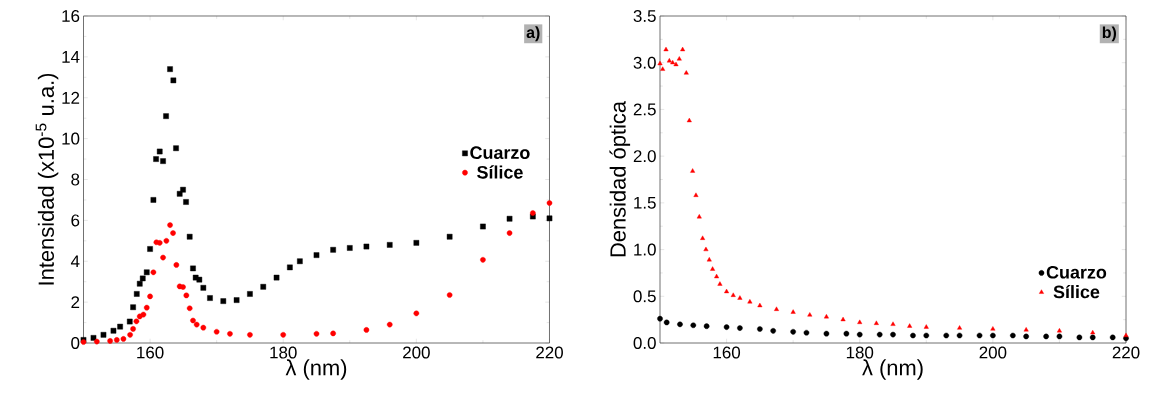 The height and width of the screenshot is (400, 1150). What do you see at coordinates (644, 109) in the screenshot?
I see `y-tick-label: 2.5` at bounding box center [644, 109].